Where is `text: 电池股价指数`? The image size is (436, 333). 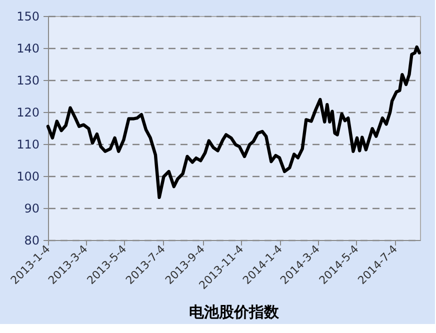 text: 电池股价指数 is located at coordinates (234, 311).